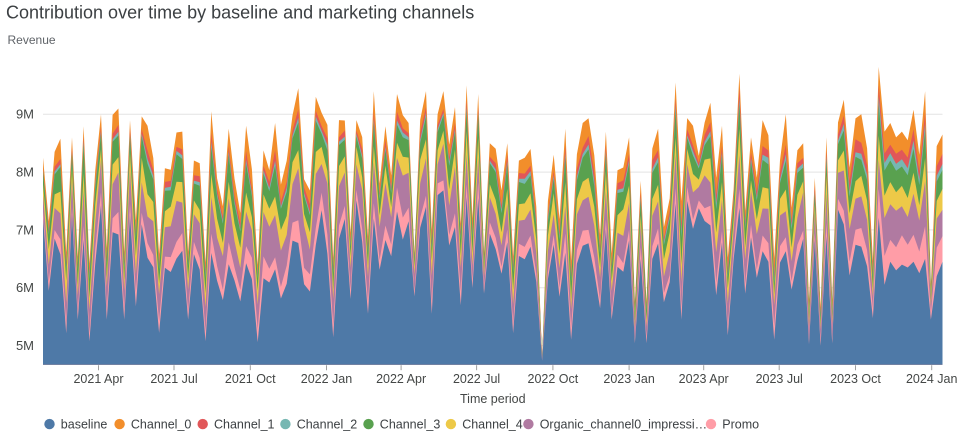 This screenshot has height=440, width=962. Describe the element at coordinates (492, 424) in the screenshot. I see `svg-text: Channel_4` at that location.